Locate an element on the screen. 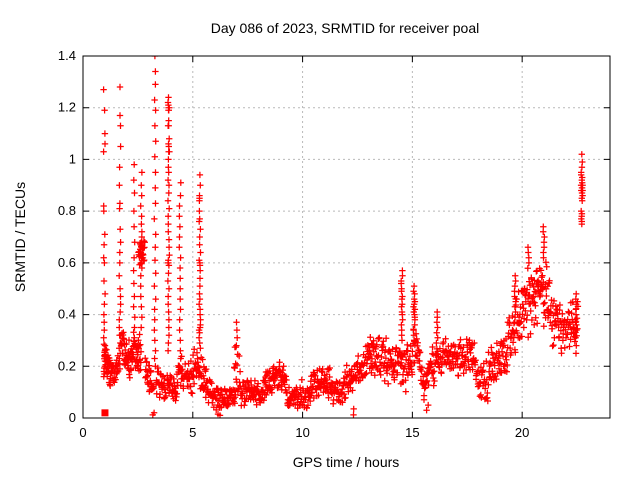 The image size is (640, 480). x-axis-label: GPS time / hours is located at coordinates (346, 462).